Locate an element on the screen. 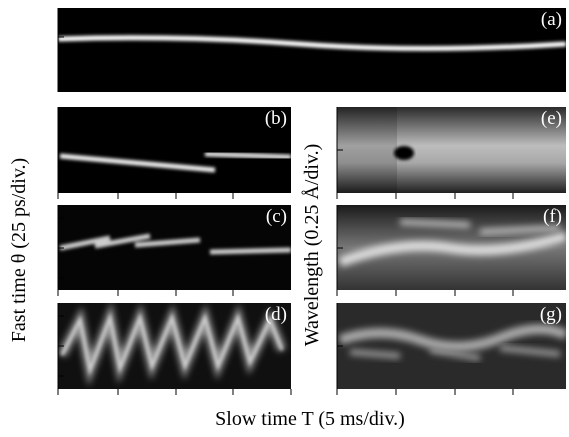 This screenshot has width=569, height=437. panel-g-image is located at coordinates (451, 346).